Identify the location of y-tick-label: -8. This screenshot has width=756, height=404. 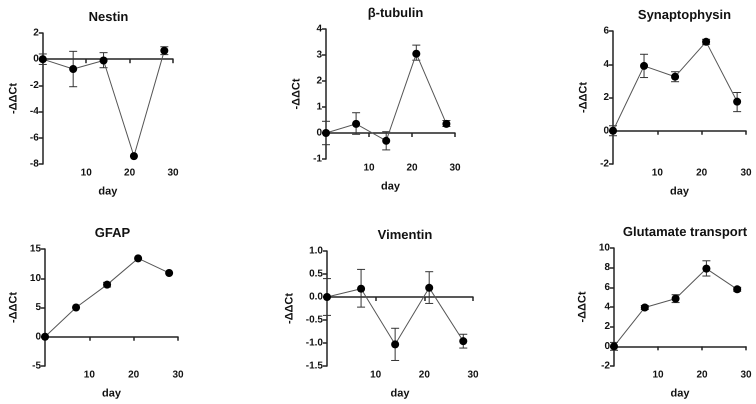
(35, 164).